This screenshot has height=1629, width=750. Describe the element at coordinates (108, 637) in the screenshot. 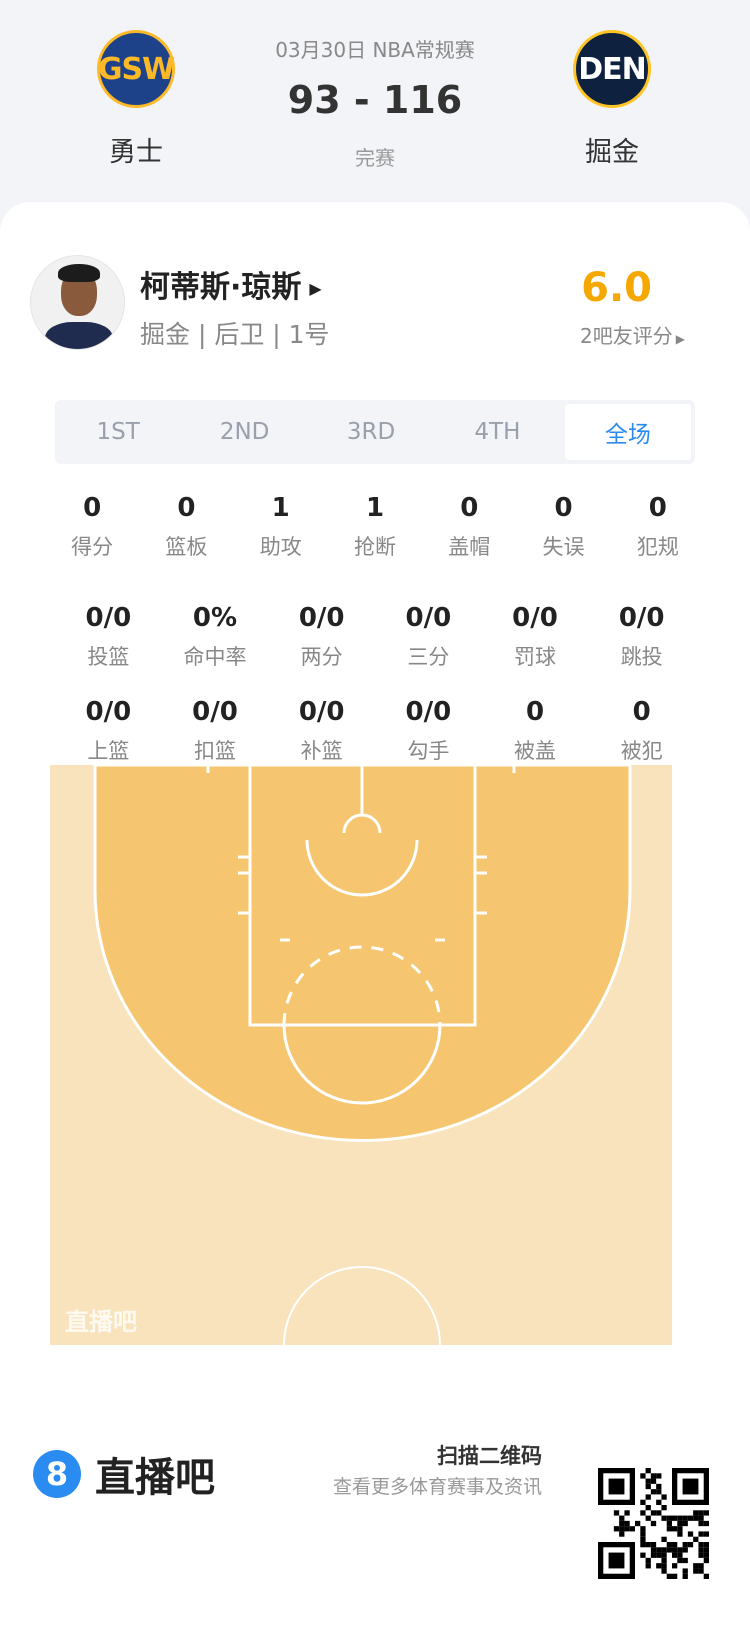

I see `stat-item: 0/0 投篮` at that location.